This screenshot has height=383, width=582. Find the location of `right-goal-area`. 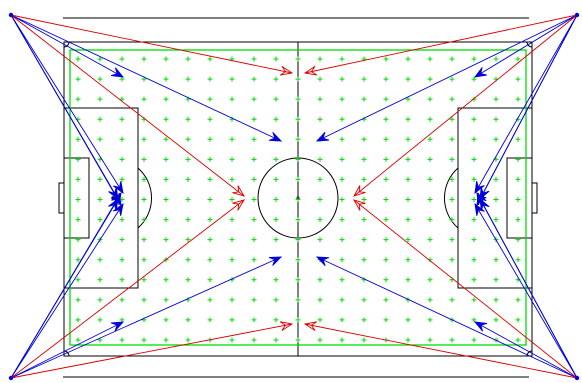

right-goal-area is located at coordinates (519, 198).